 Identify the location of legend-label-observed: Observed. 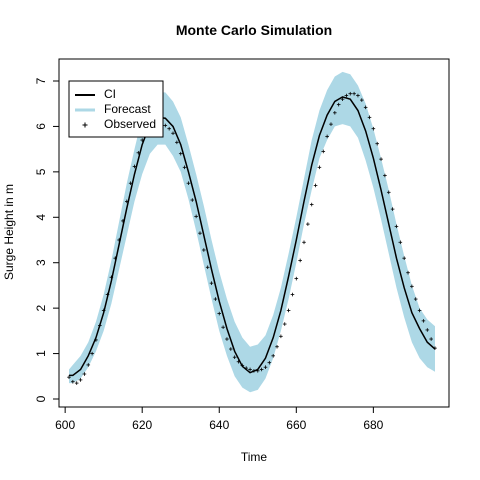
(130, 124).